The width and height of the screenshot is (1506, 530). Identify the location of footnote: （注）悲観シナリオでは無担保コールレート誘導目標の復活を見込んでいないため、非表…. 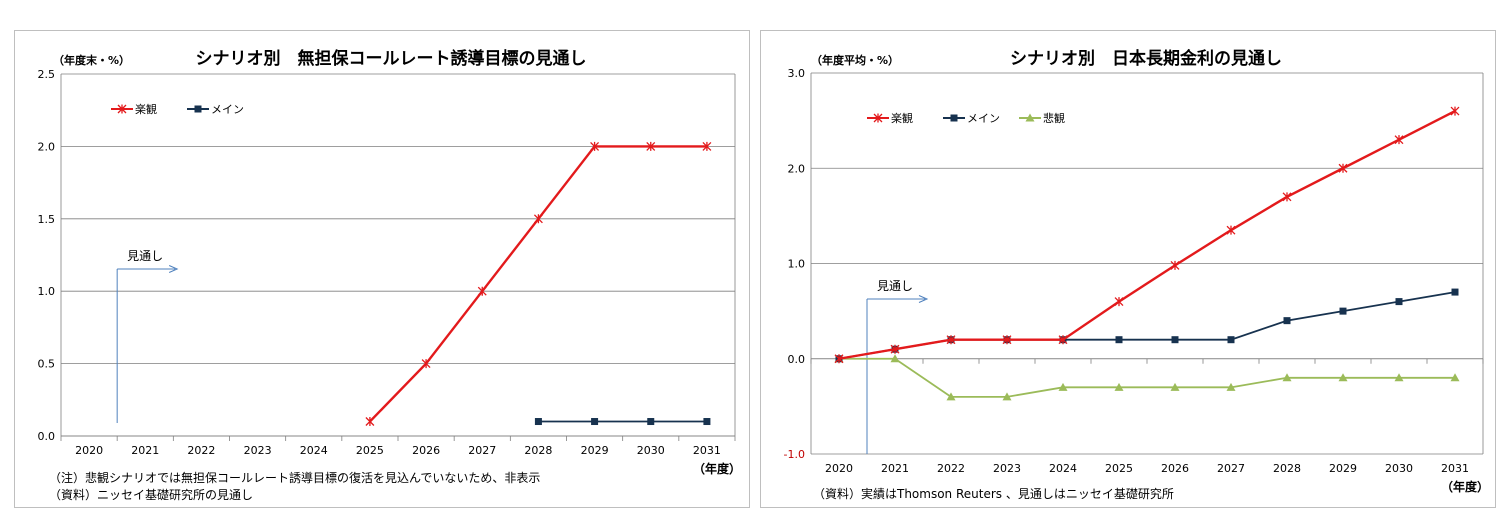
(294, 477).